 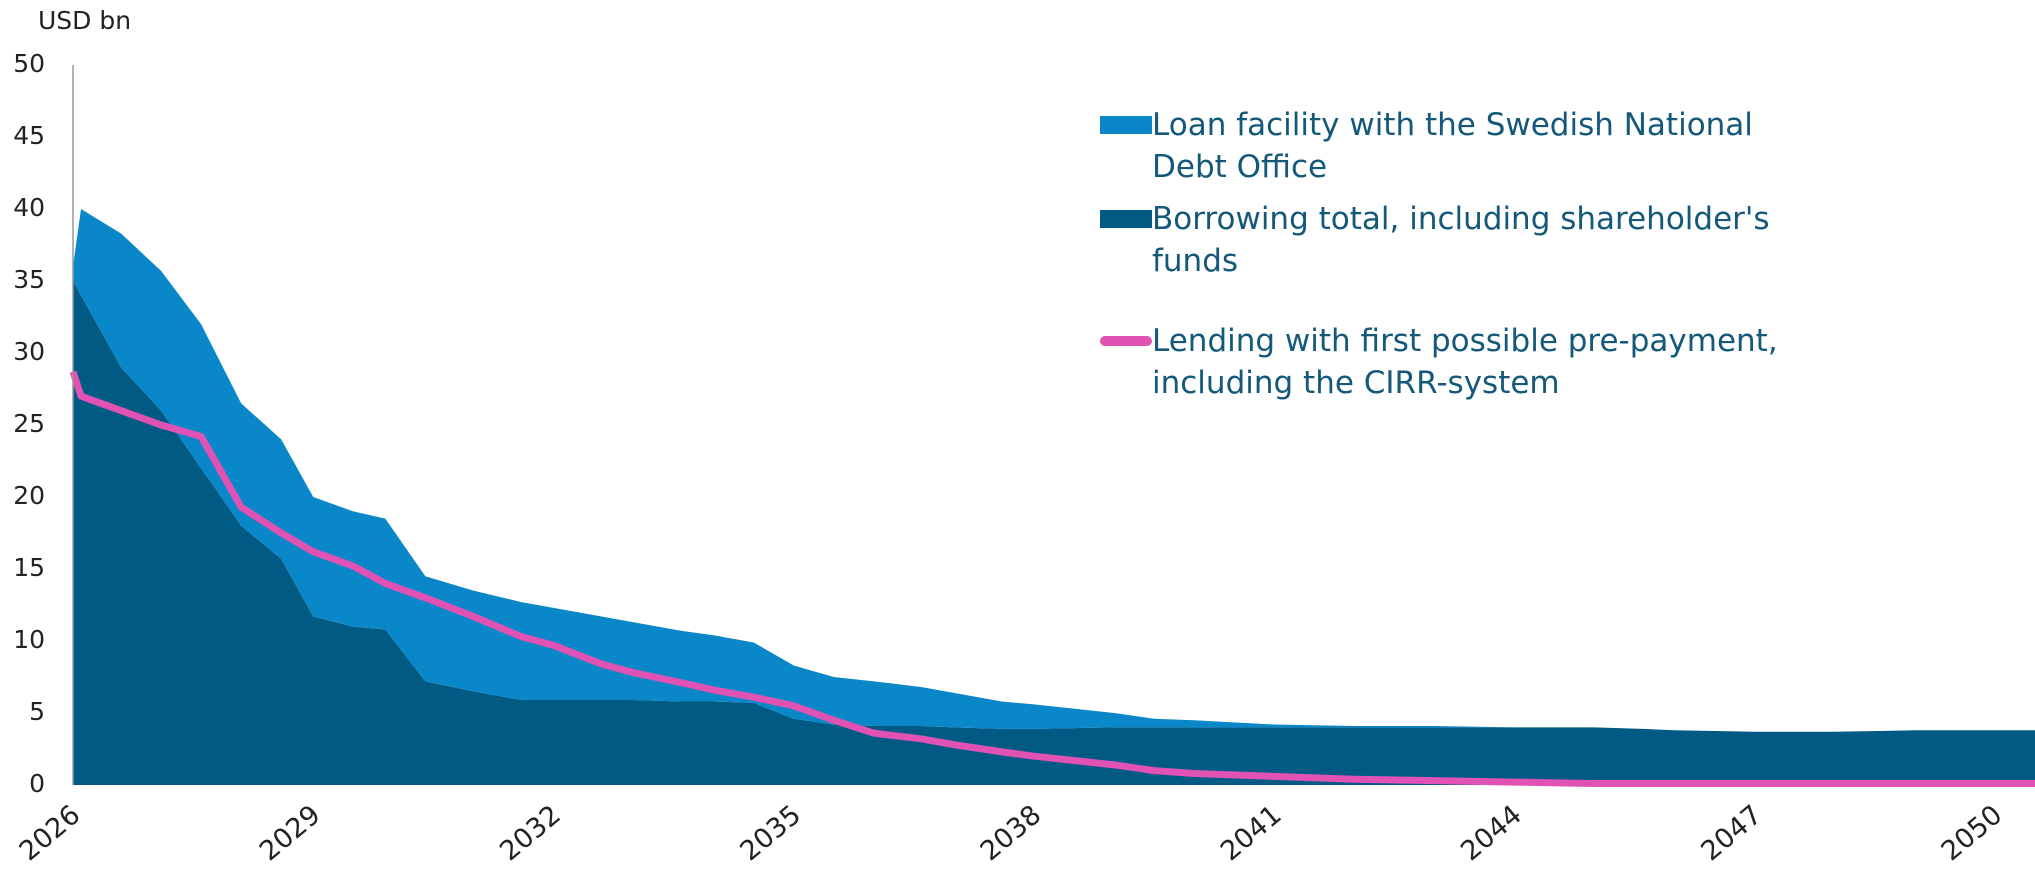 I want to click on y-tick-label: 25, so click(x=29, y=423).